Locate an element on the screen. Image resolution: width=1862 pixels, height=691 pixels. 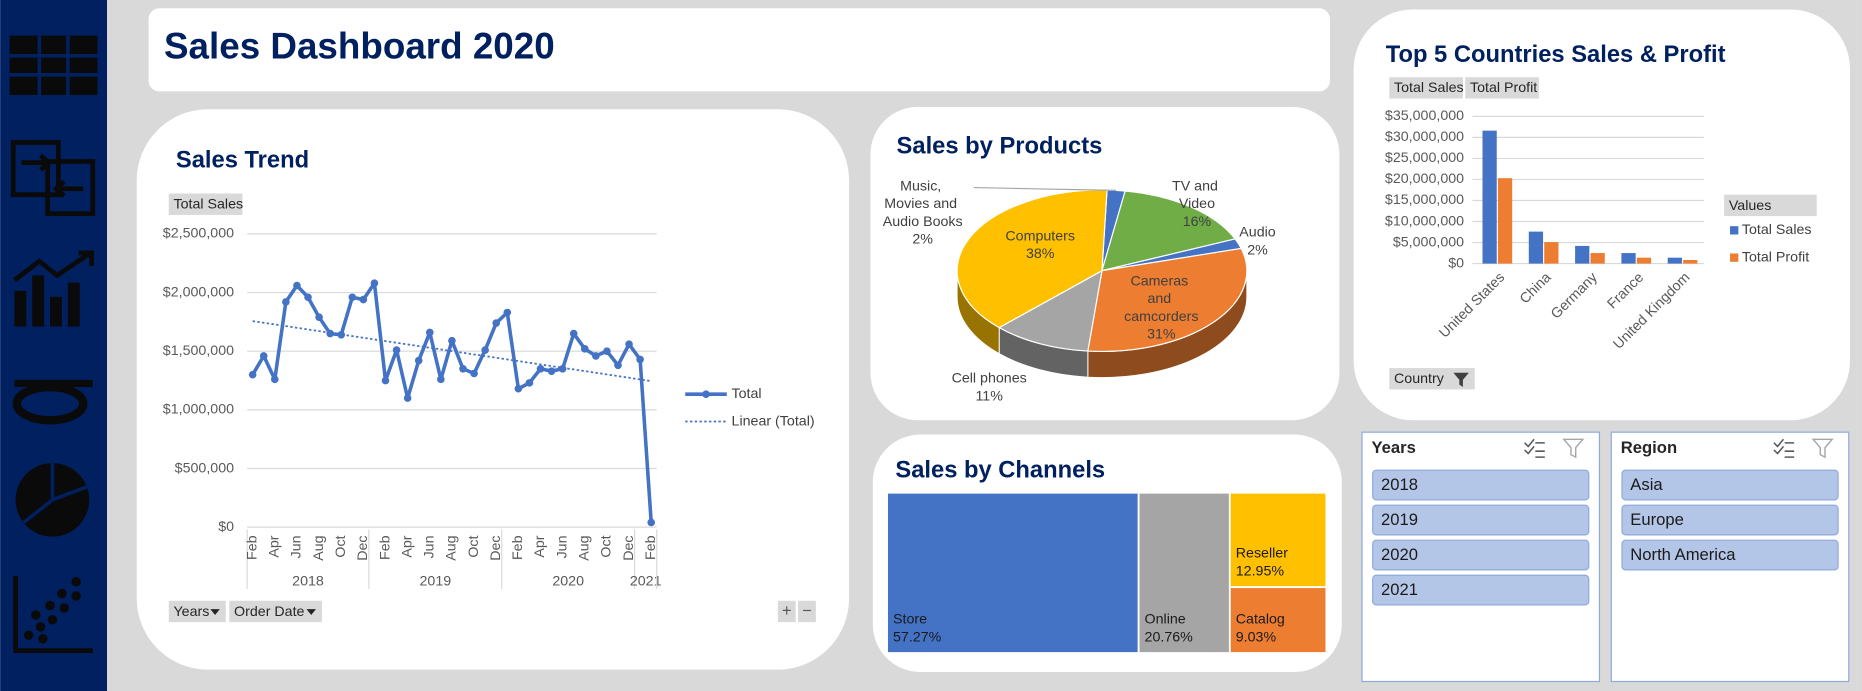
trendline is located at coordinates (452, 351).